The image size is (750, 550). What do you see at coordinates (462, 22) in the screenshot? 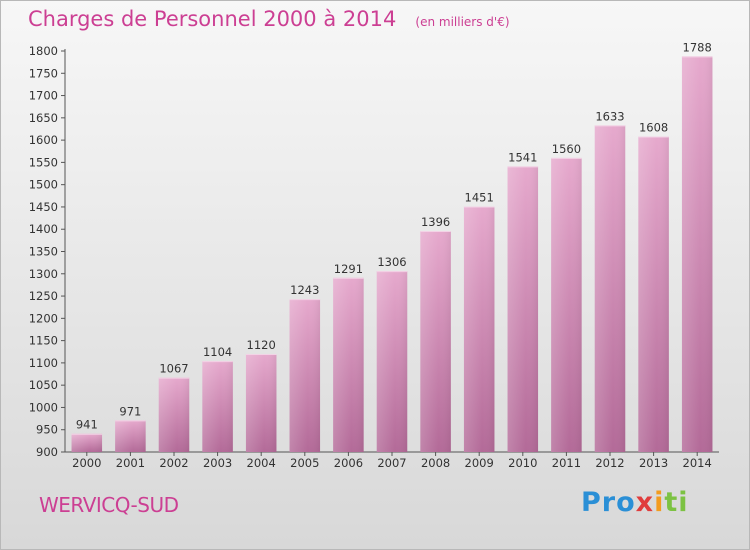
I see `chart-subtitle: (en milliers d'€)` at bounding box center [462, 22].